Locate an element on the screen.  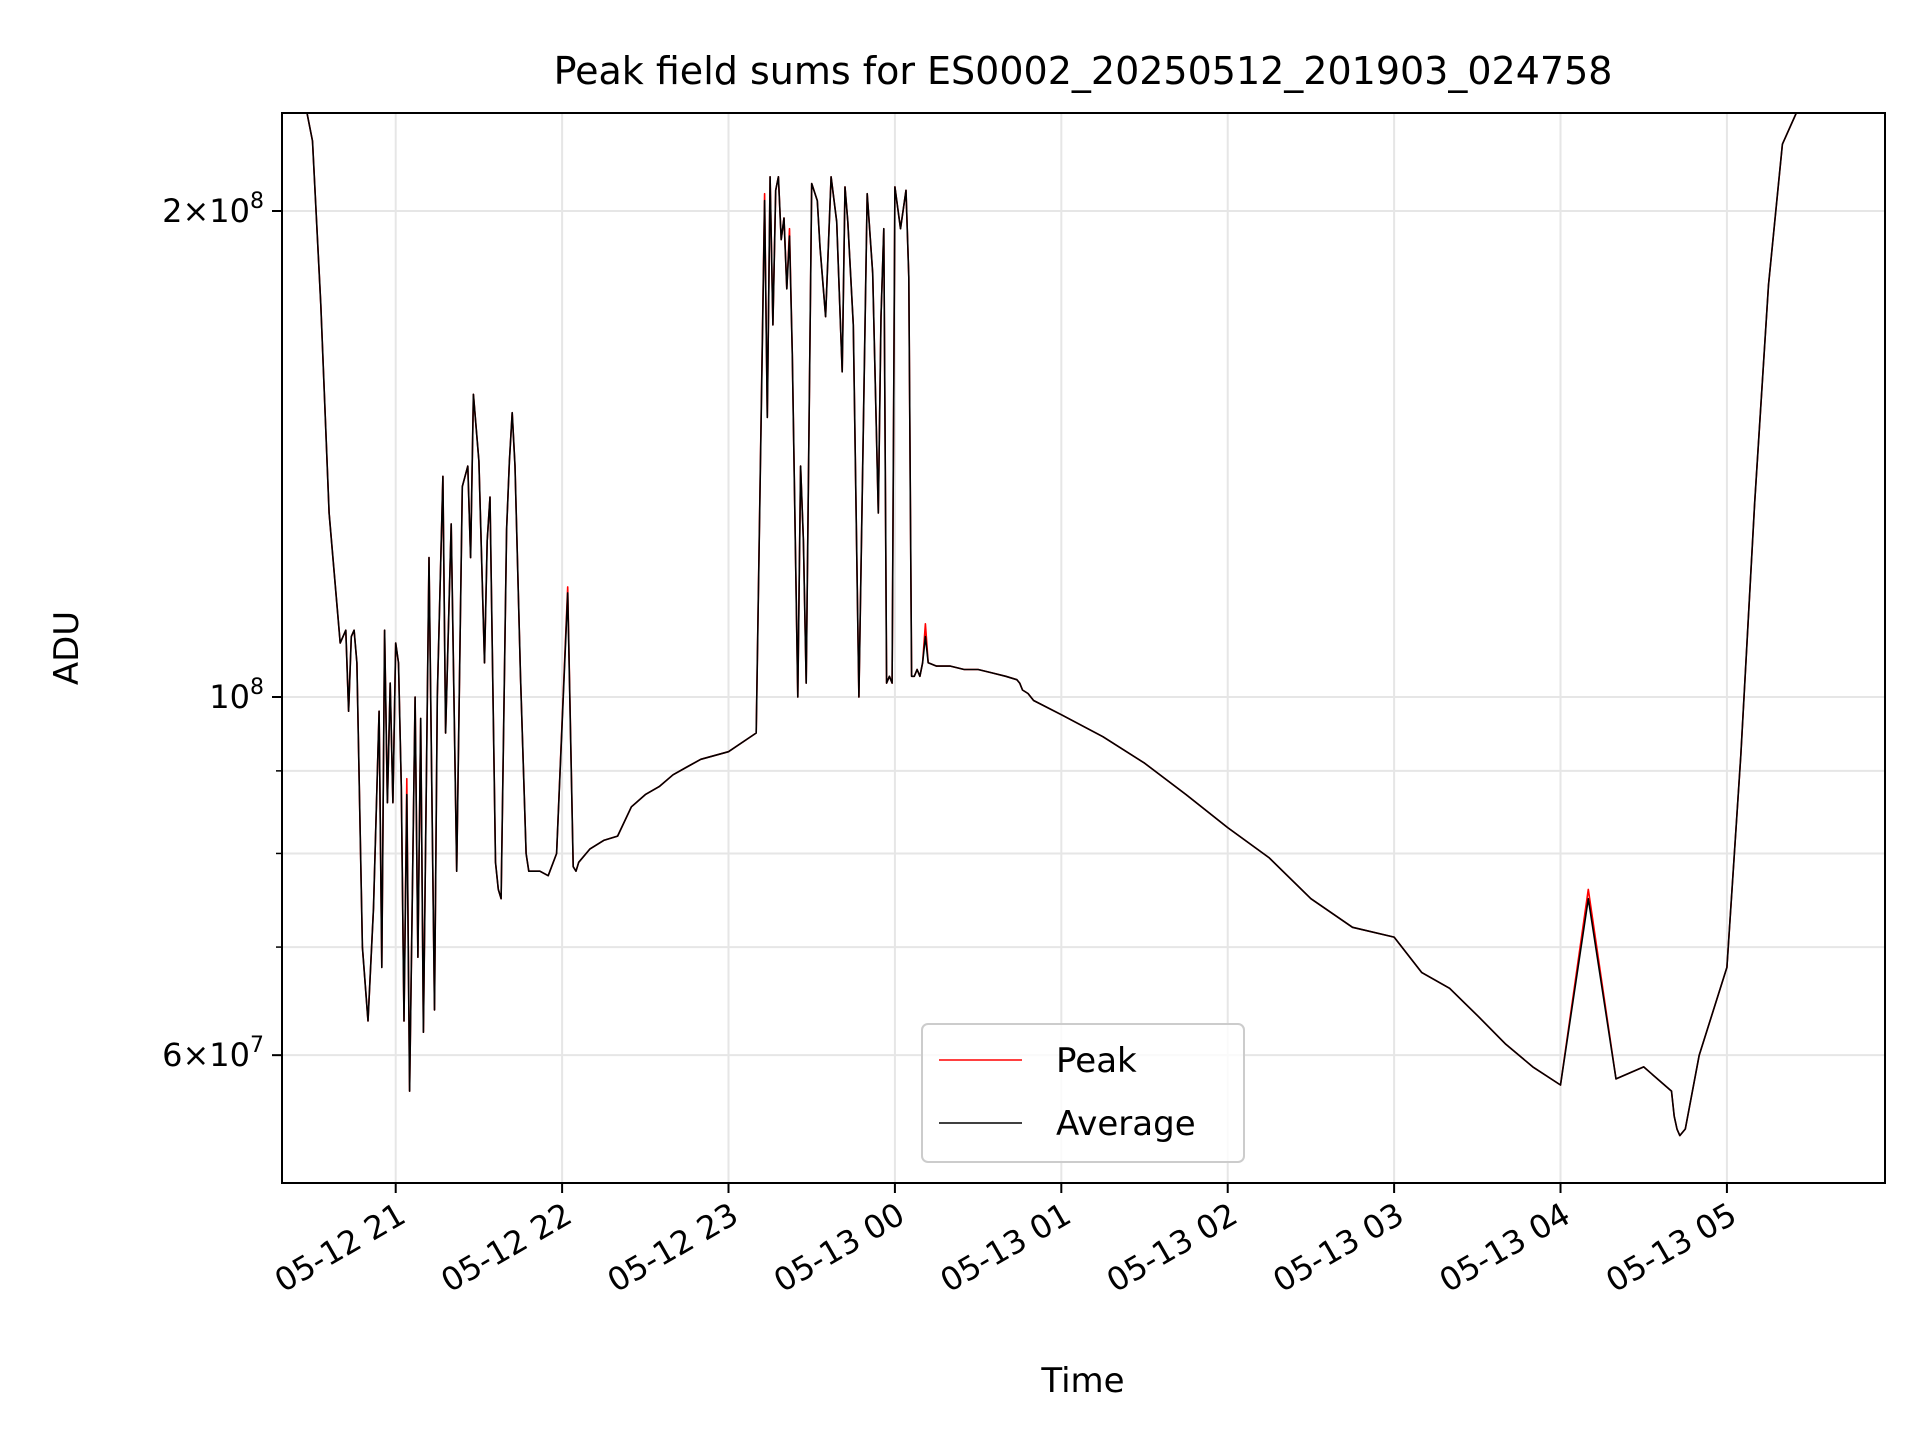
y-tick-label: 2×108 is located at coordinates (213, 209).